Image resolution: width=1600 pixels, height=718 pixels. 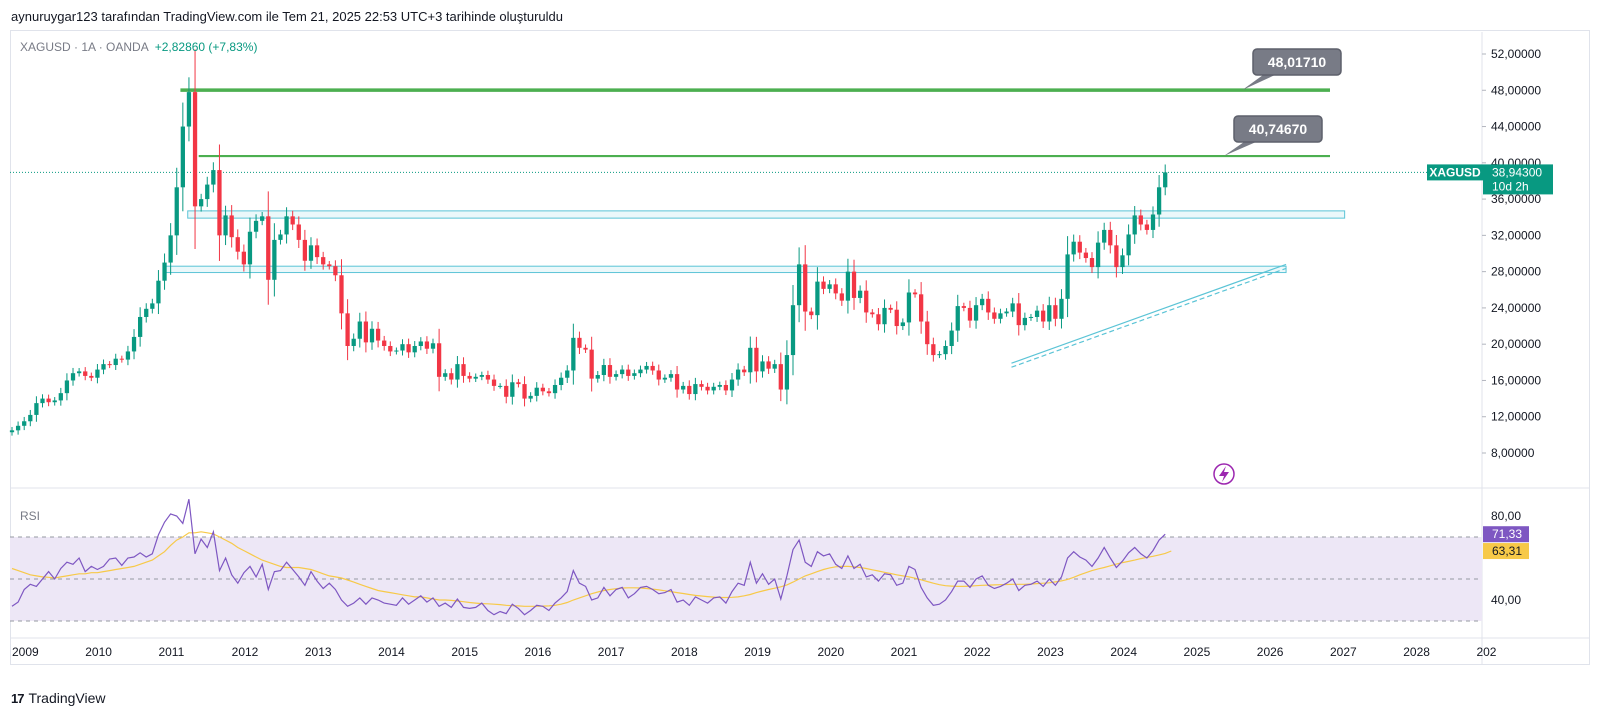 What do you see at coordinates (1270, 652) in the screenshot?
I see `time-tick-label: 2026` at bounding box center [1270, 652].